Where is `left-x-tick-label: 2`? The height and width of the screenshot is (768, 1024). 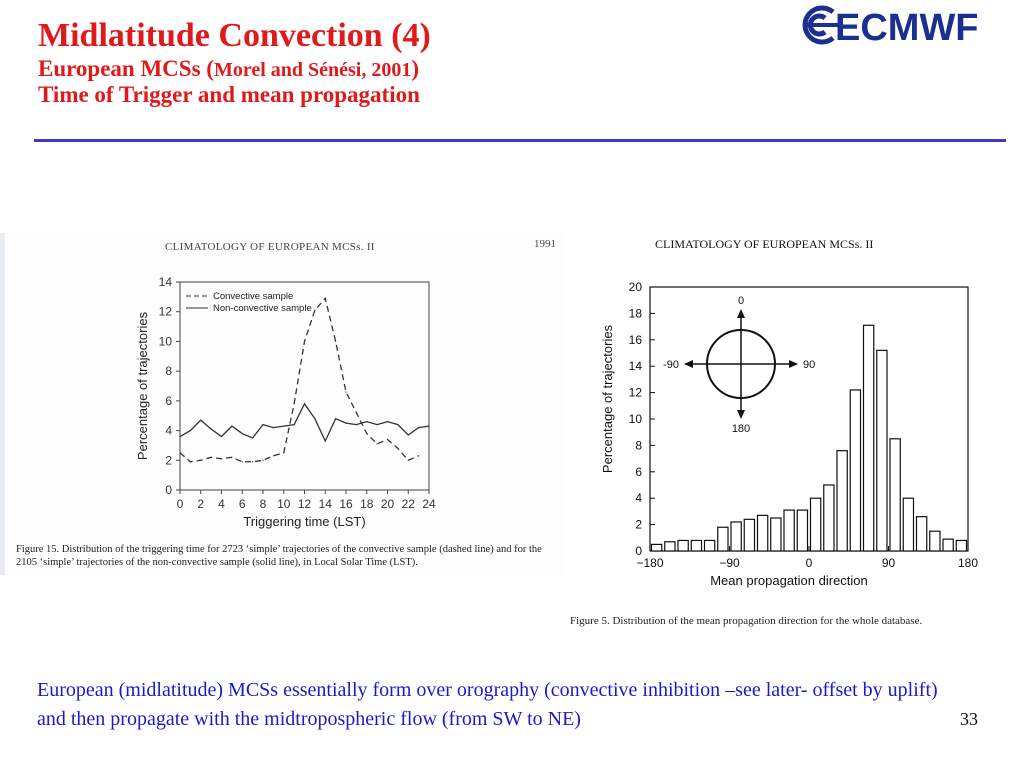
left-x-tick-label: 2 is located at coordinates (200, 504).